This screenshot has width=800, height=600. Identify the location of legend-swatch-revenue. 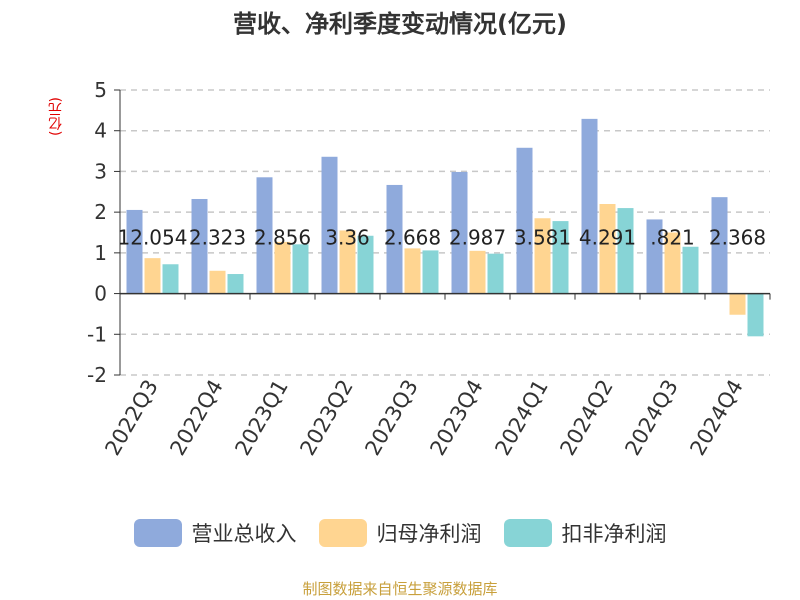
(157, 533).